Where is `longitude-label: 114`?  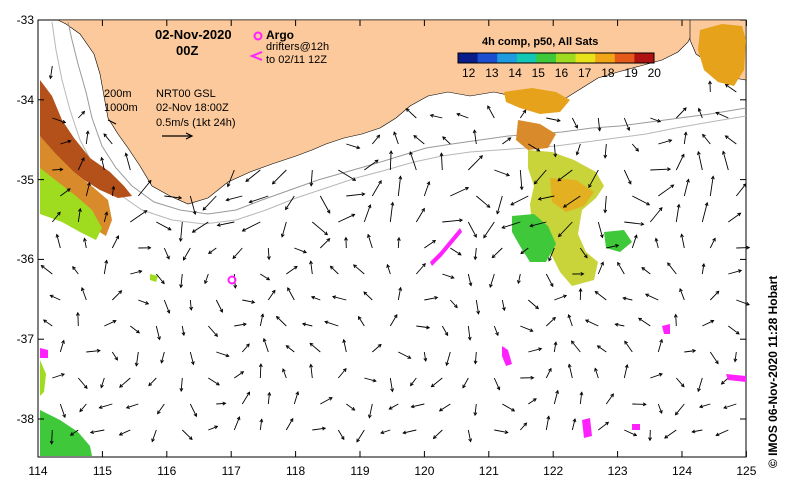 longitude-label: 114 is located at coordinates (38, 471).